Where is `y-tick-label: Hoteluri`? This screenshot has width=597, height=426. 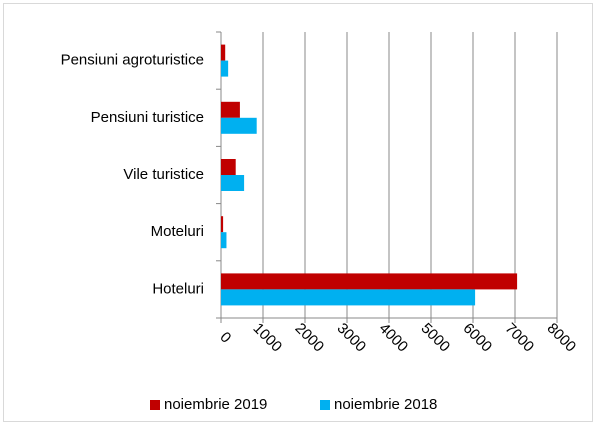
y-tick-label: Hoteluri is located at coordinates (178, 288).